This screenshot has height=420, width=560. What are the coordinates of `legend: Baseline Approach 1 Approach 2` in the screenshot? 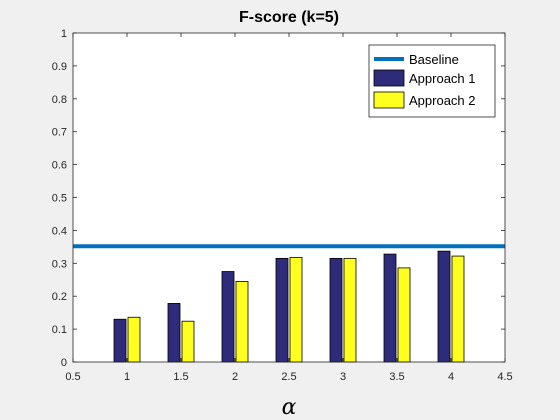 It's located at (432, 81).